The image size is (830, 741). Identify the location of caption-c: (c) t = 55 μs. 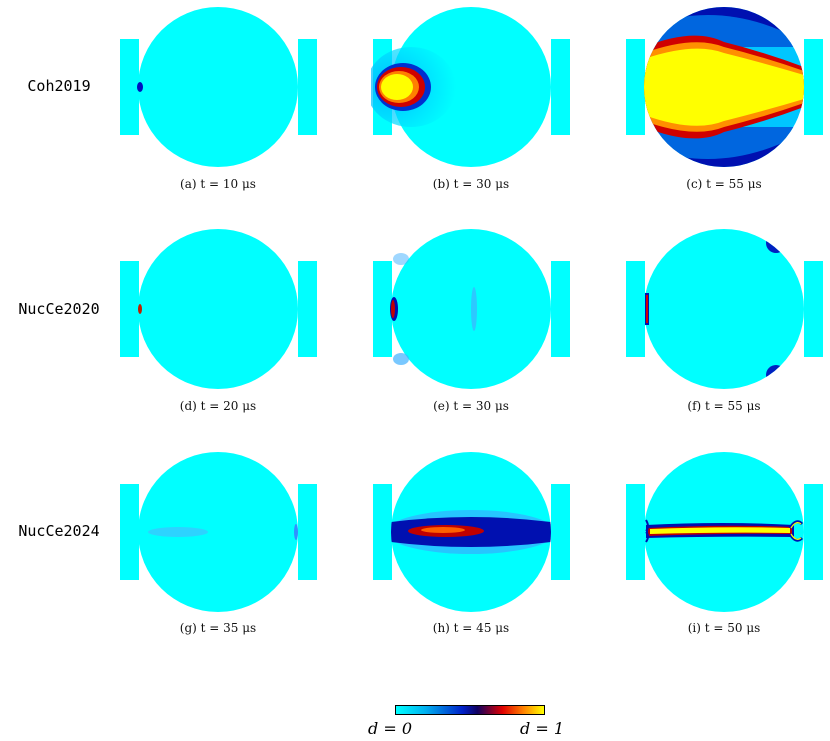
(724, 184).